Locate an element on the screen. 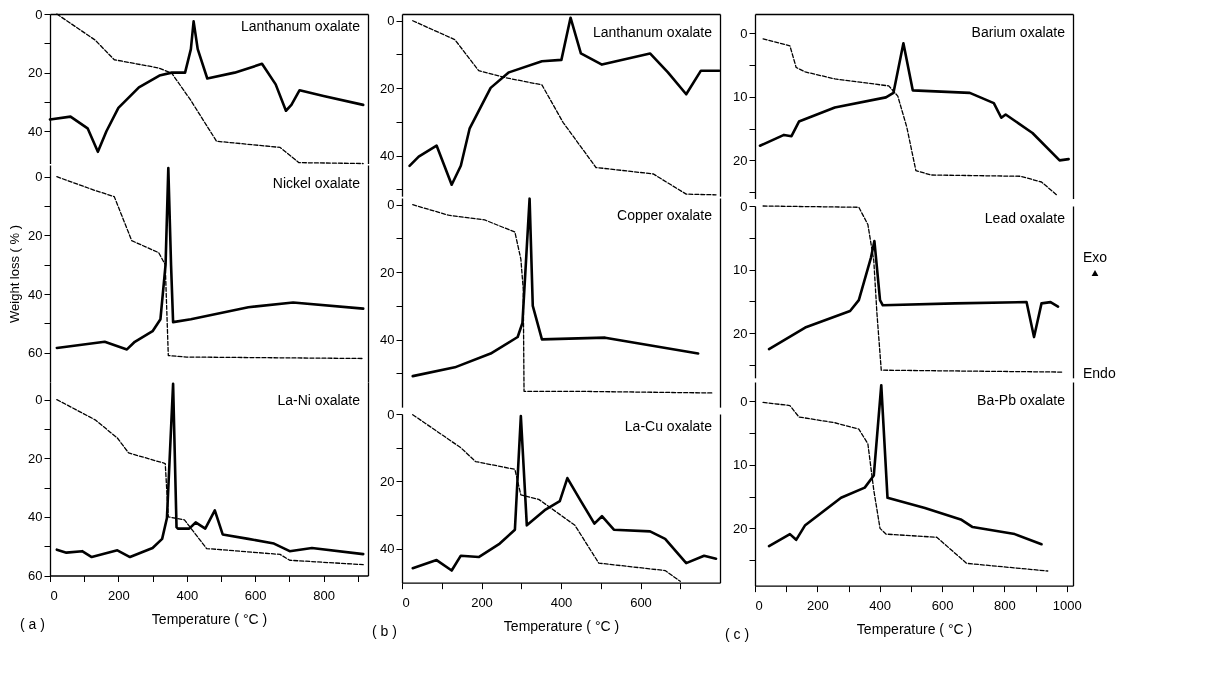  text: La-Ni oxalate is located at coordinates (319, 400).